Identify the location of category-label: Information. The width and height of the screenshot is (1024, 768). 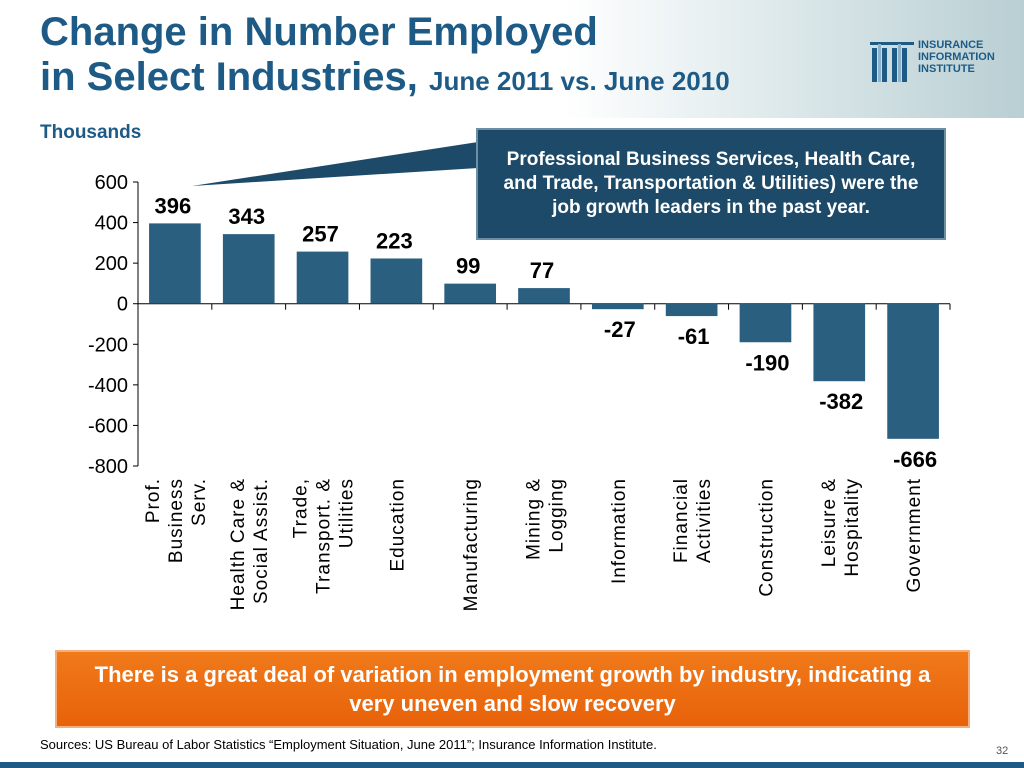
(619, 531).